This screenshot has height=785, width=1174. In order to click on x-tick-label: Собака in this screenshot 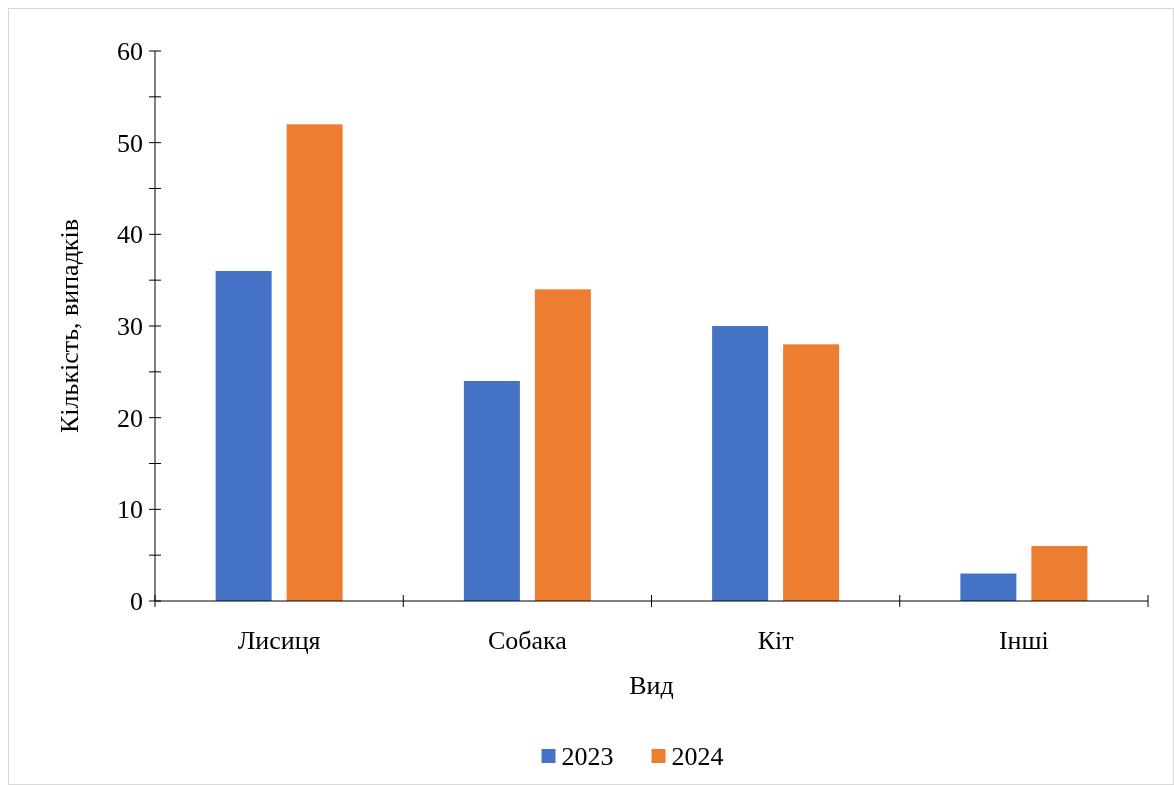, I will do `click(527, 640)`.